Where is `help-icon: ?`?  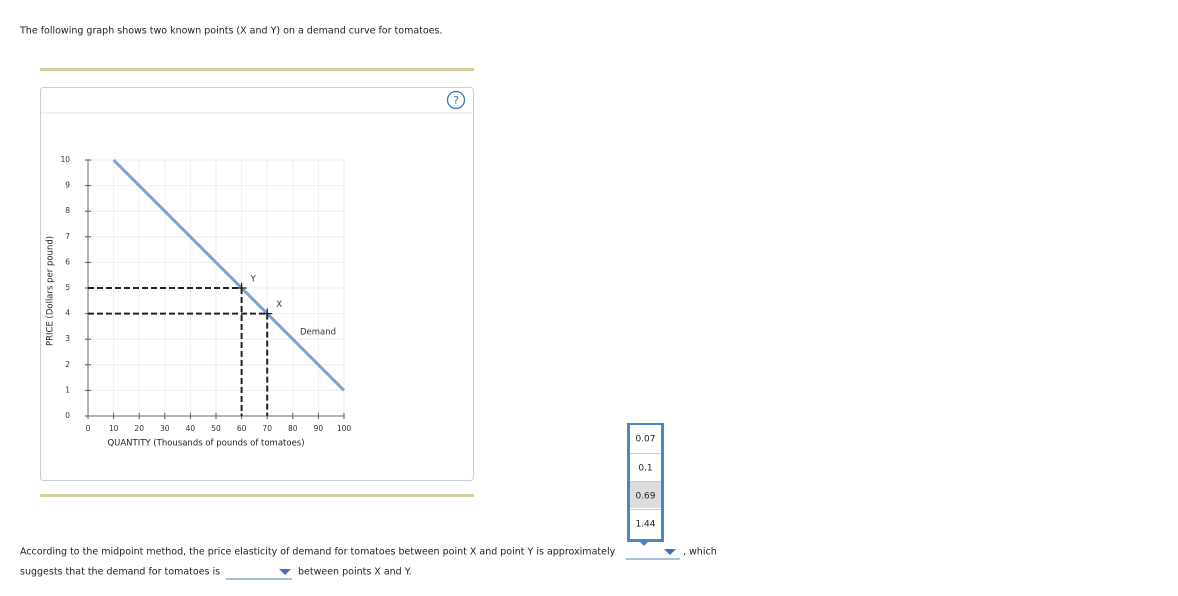
help-icon: ? is located at coordinates (456, 100).